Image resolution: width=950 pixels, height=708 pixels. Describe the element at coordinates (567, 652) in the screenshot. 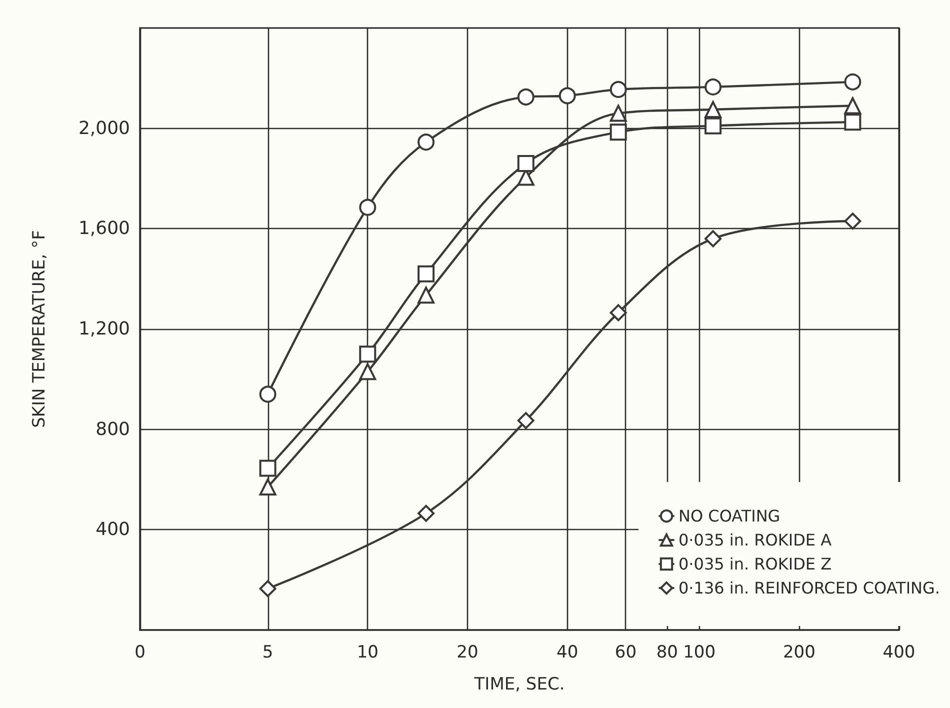

I see `x-tick-label: 40` at that location.